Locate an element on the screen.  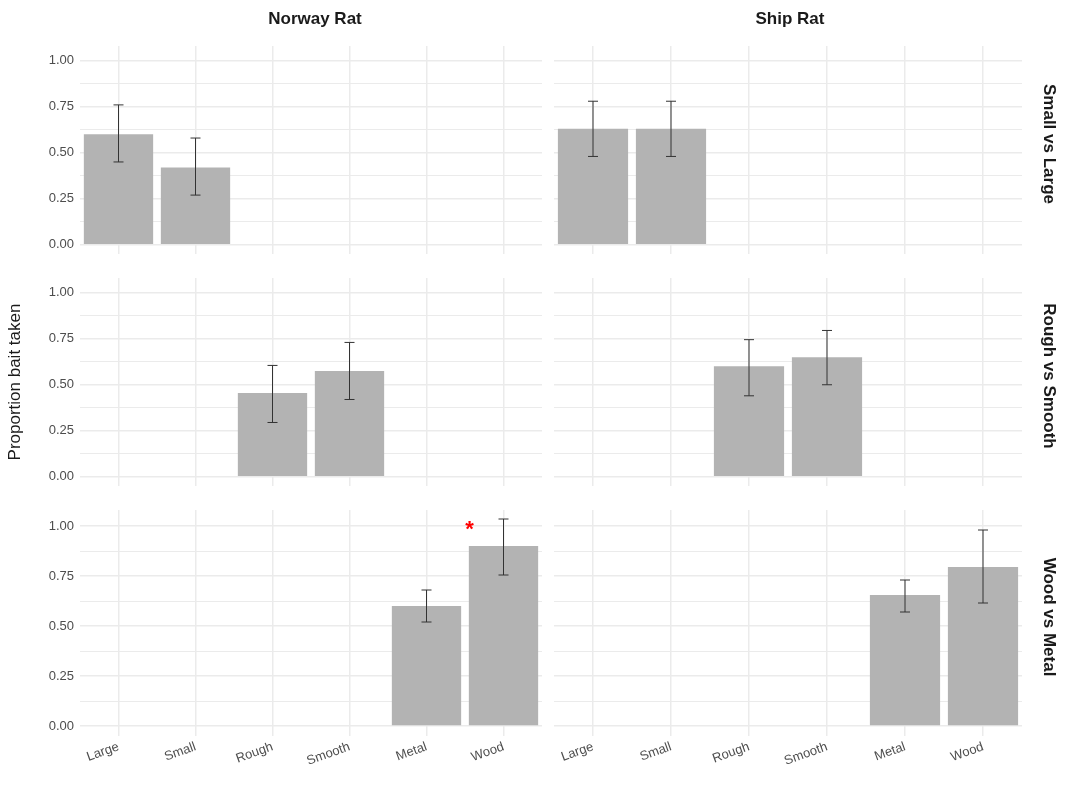
y2-axis-title: Small vs Large is located at coordinates (1049, 144).